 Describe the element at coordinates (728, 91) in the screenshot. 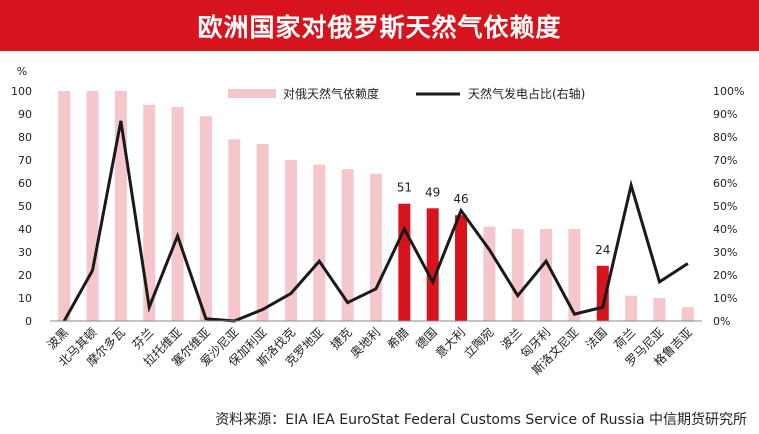

I see `right-tick-label: 100%` at that location.